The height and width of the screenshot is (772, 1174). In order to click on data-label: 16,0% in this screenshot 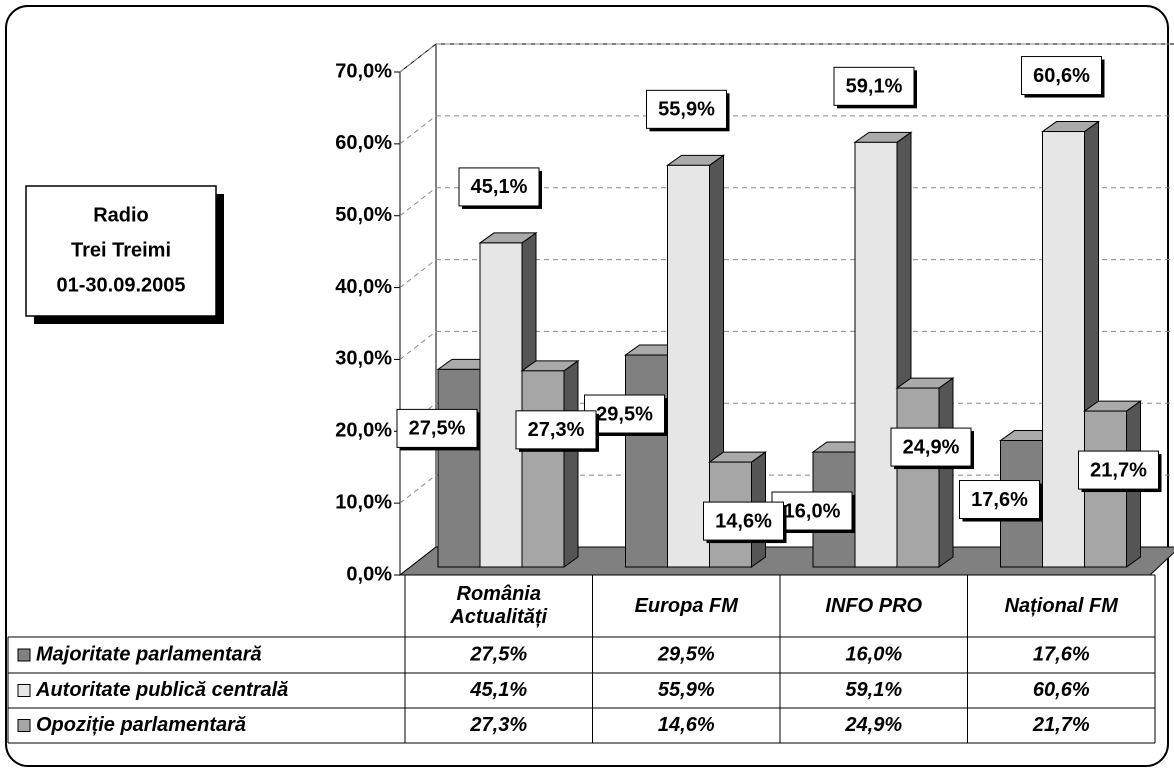, I will do `click(812, 511)`.